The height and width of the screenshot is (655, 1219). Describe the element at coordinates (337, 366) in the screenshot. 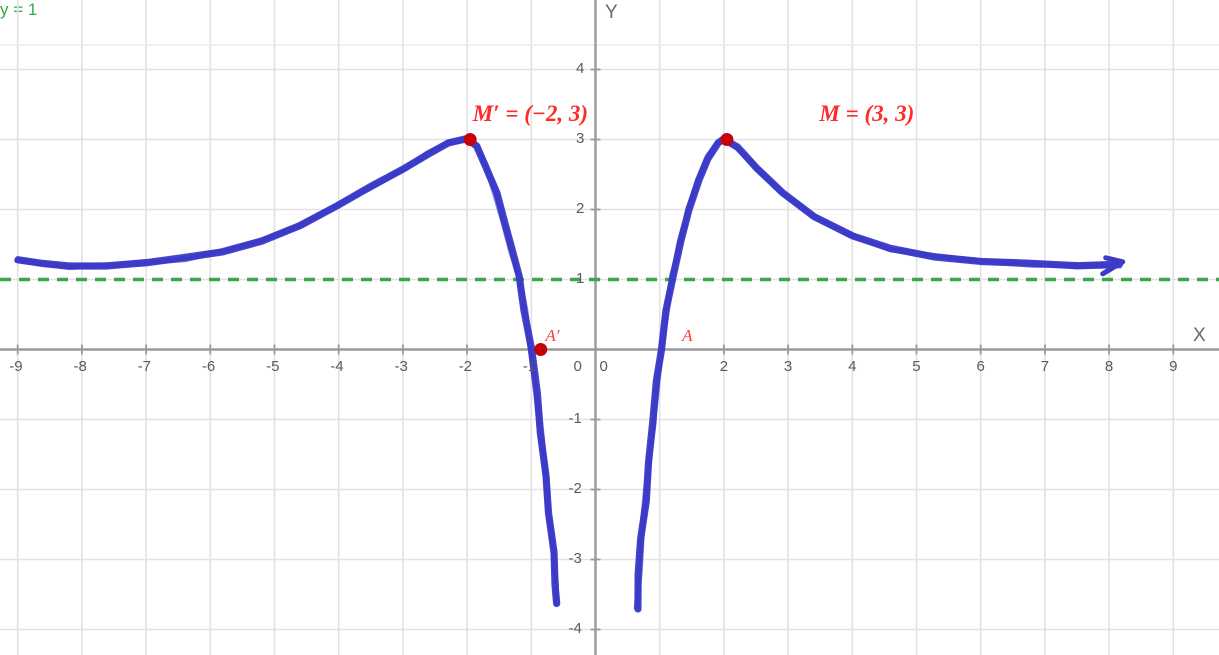

I see `x-tick-label--4: -4` at that location.